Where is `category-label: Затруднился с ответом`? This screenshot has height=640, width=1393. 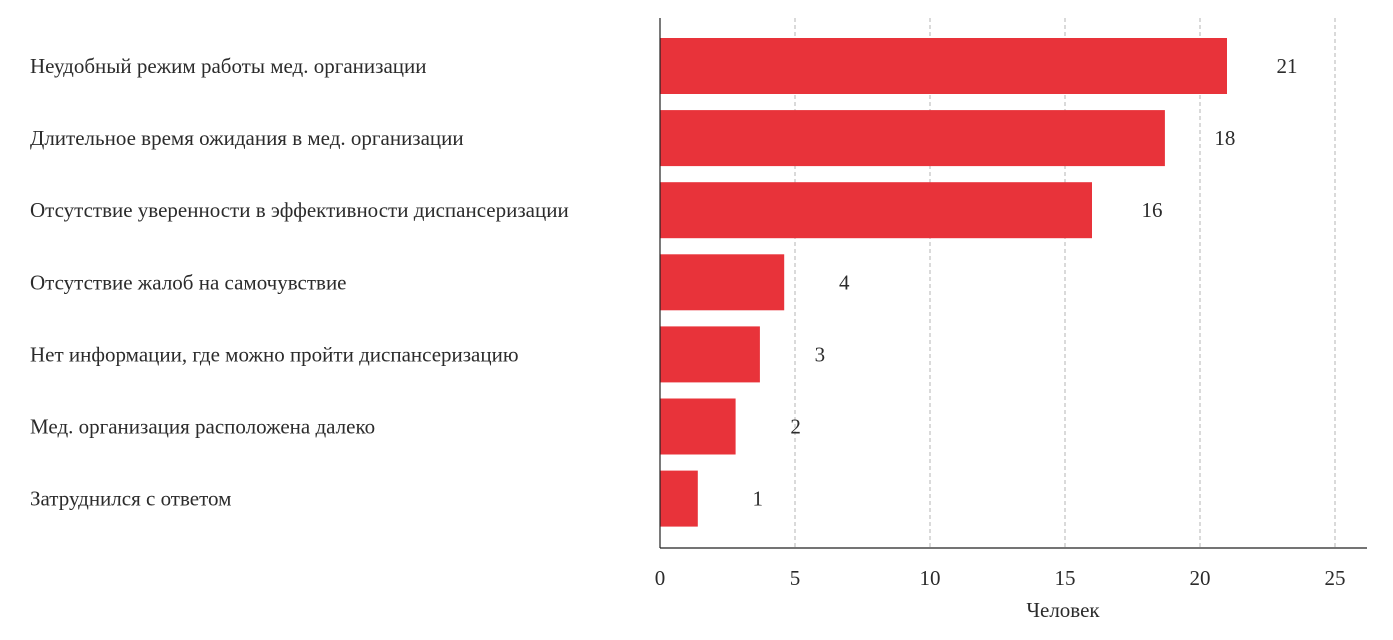 category-label: Затруднился с ответом is located at coordinates (130, 499).